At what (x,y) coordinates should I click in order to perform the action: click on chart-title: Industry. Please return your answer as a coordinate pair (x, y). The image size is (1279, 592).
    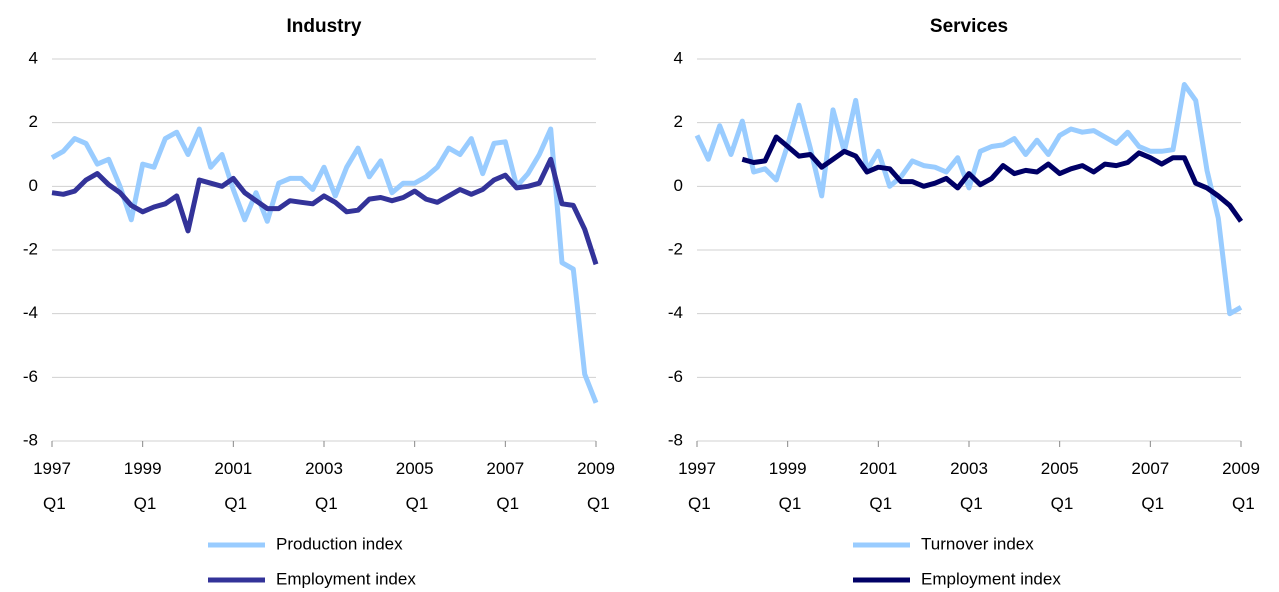
    Looking at the image, I should click on (324, 26).